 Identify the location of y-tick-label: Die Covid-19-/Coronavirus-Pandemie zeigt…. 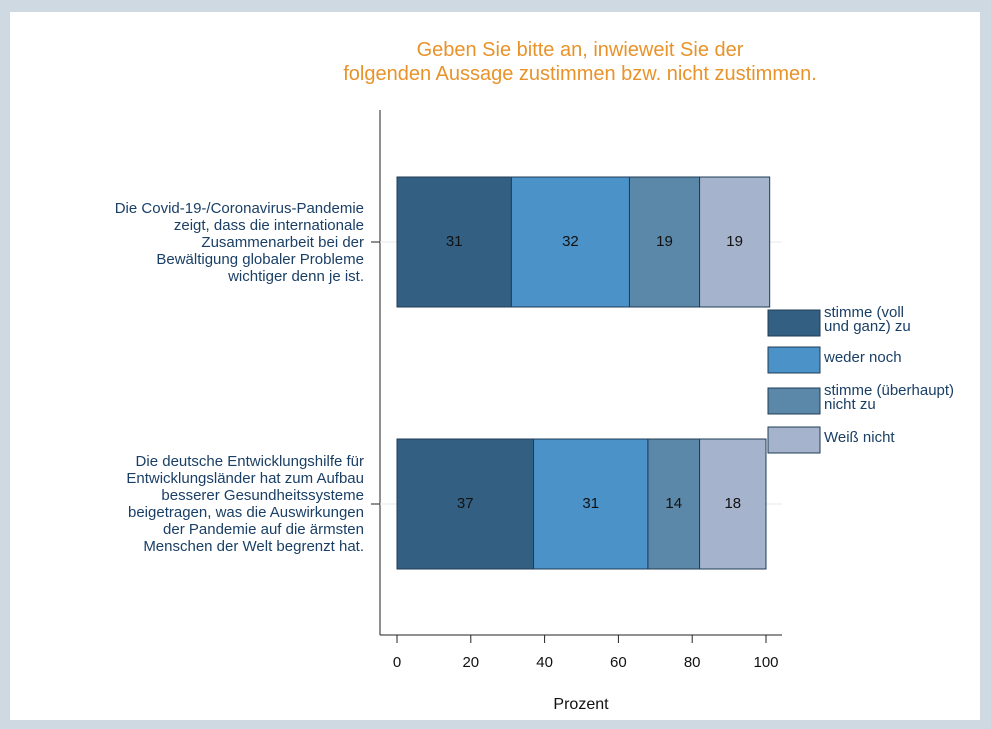
(239, 242).